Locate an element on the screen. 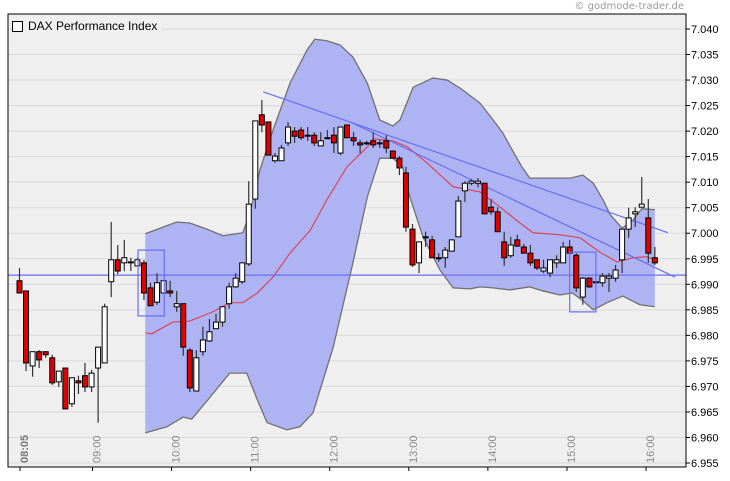  y-tick-label: 6.965 is located at coordinates (705, 413).